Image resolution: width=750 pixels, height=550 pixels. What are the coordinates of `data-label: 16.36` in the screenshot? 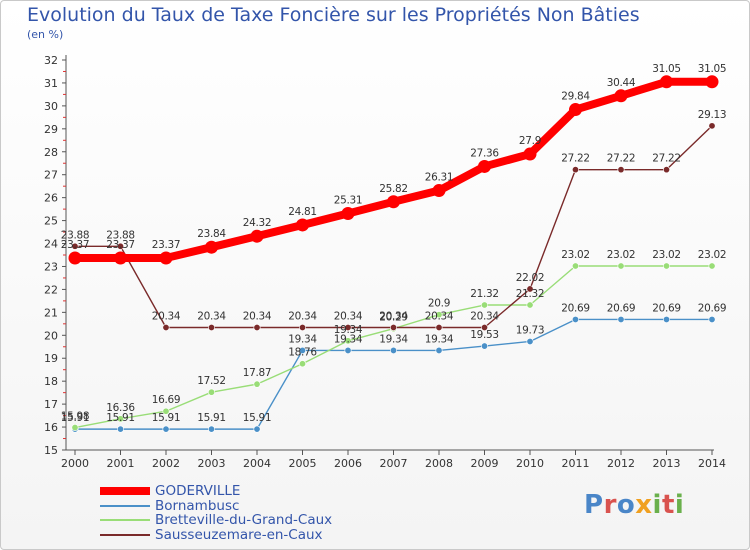 It's located at (120, 408).